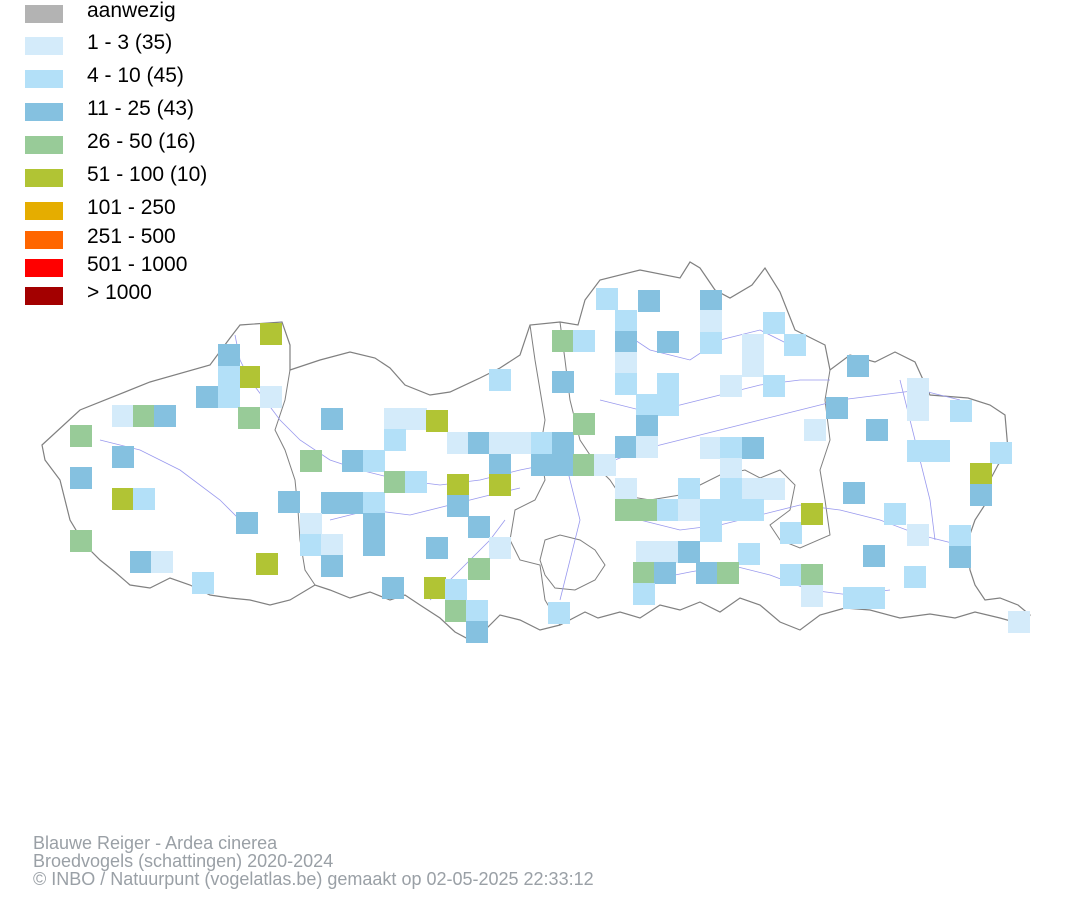 Image resolution: width=1074 pixels, height=900 pixels. What do you see at coordinates (572, 562) in the screenshot?
I see `province-border-brabant` at bounding box center [572, 562].